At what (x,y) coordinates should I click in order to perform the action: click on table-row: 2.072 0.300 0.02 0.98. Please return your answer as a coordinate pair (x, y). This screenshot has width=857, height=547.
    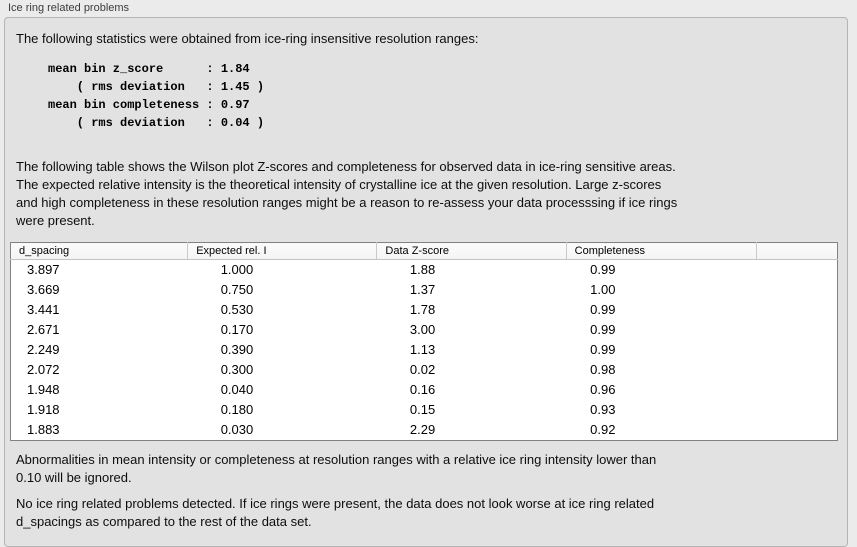
    Looking at the image, I should click on (424, 370).